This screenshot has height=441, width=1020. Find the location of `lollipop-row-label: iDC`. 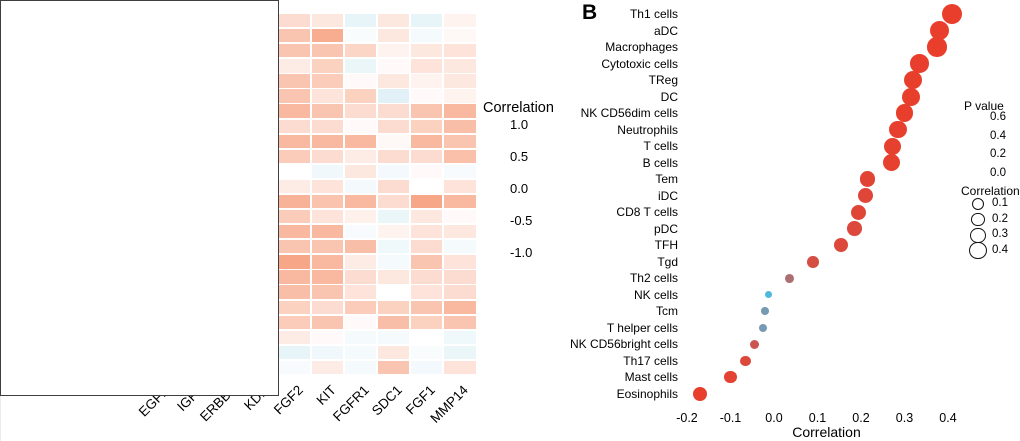

lollipop-row-label: iDC is located at coordinates (668, 195).